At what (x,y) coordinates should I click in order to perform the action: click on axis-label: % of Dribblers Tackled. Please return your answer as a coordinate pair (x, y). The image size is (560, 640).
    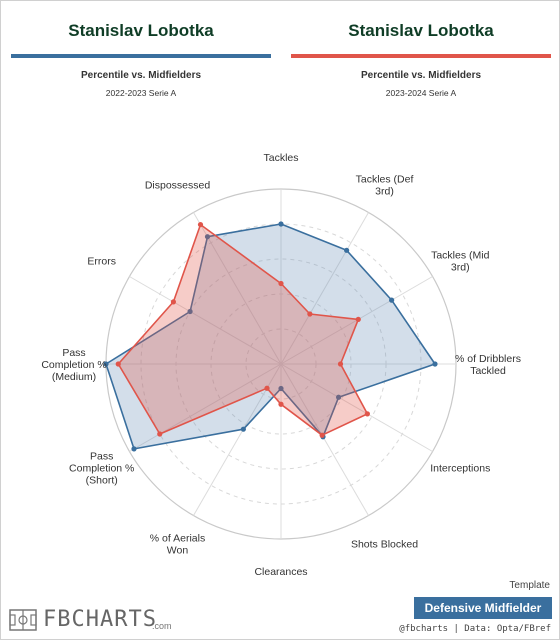
    Looking at the image, I should click on (488, 365).